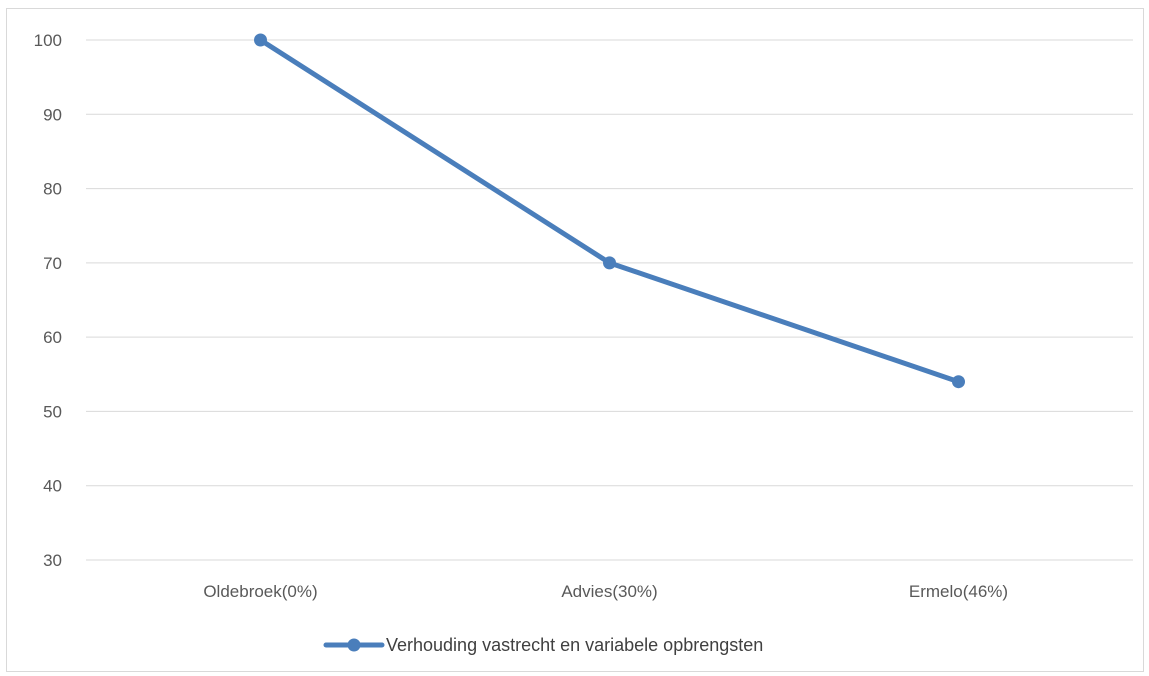  I want to click on legend-marker-icon, so click(354, 645).